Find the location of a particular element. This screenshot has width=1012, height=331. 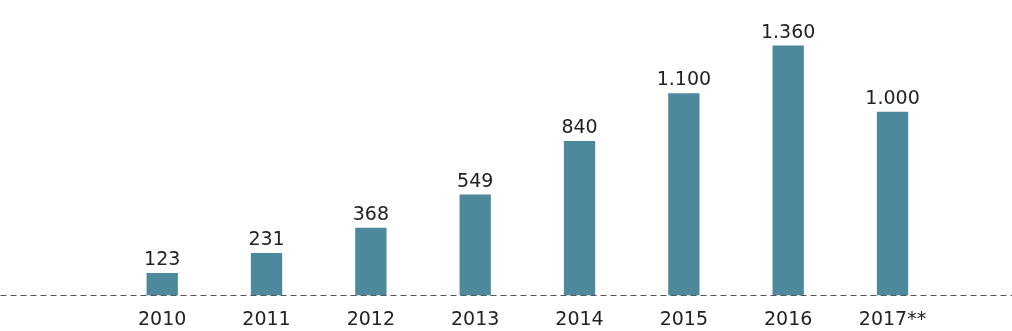

data-label: 1.100 is located at coordinates (684, 78).